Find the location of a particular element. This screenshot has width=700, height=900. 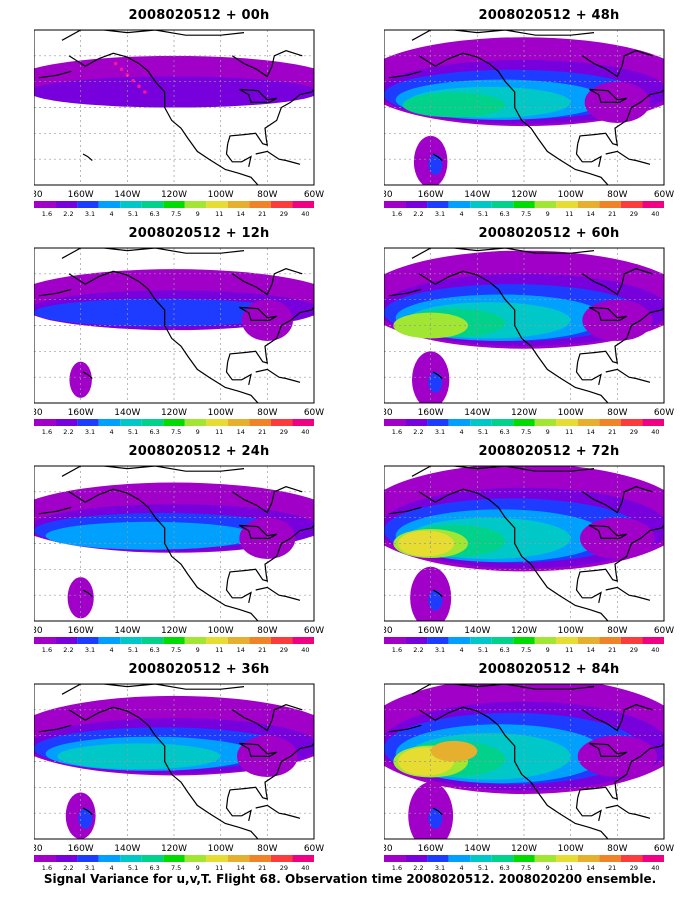

panel-title: 2008020512 + 12h is located at coordinates (199, 233).